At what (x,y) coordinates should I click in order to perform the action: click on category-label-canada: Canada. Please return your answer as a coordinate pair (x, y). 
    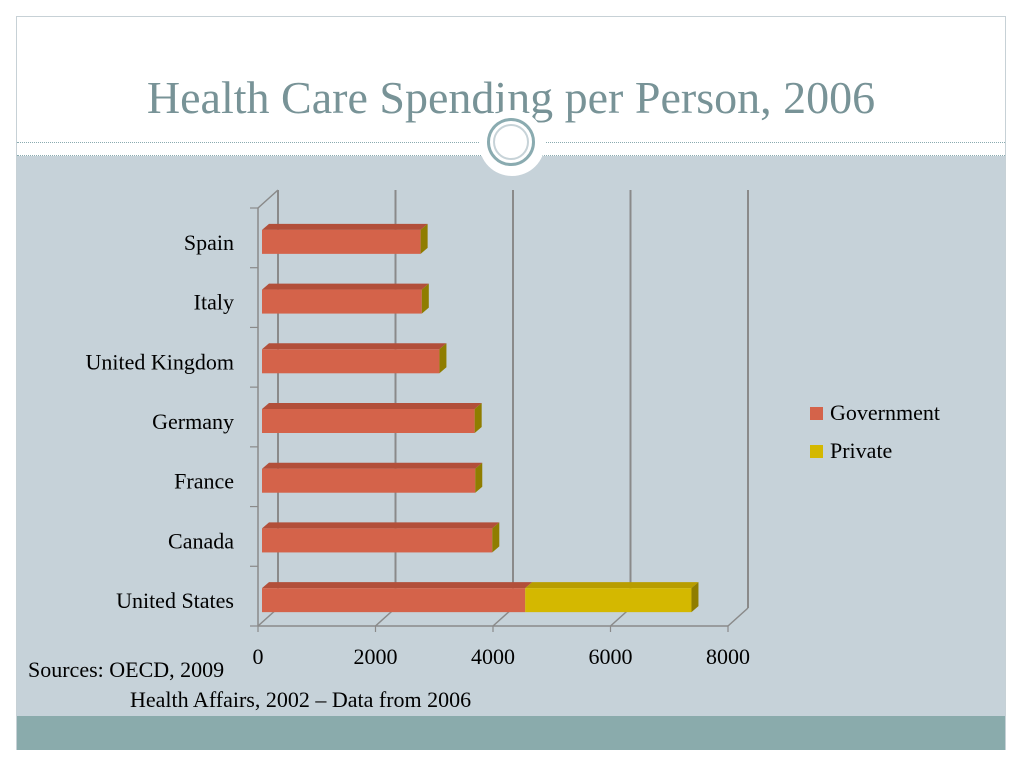
    Looking at the image, I should click on (201, 540).